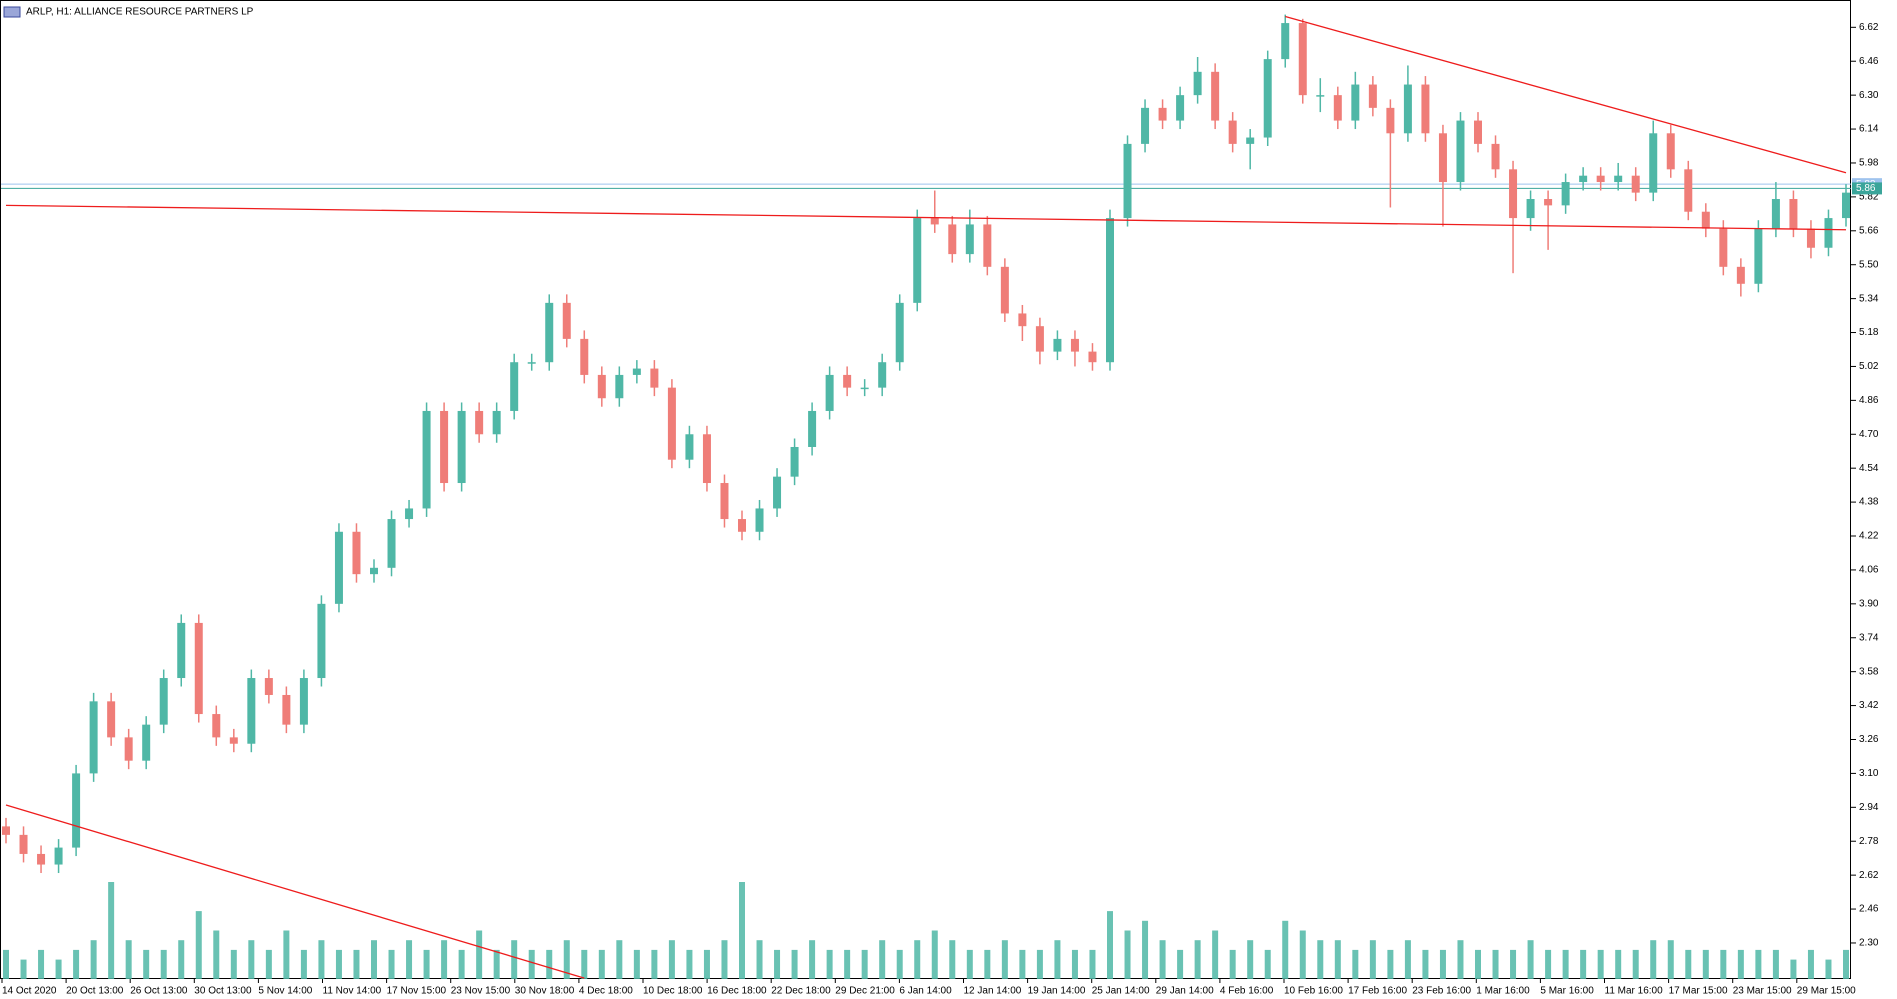  What do you see at coordinates (1869, 468) in the screenshot?
I see `y-tick-label: 4.54` at bounding box center [1869, 468].